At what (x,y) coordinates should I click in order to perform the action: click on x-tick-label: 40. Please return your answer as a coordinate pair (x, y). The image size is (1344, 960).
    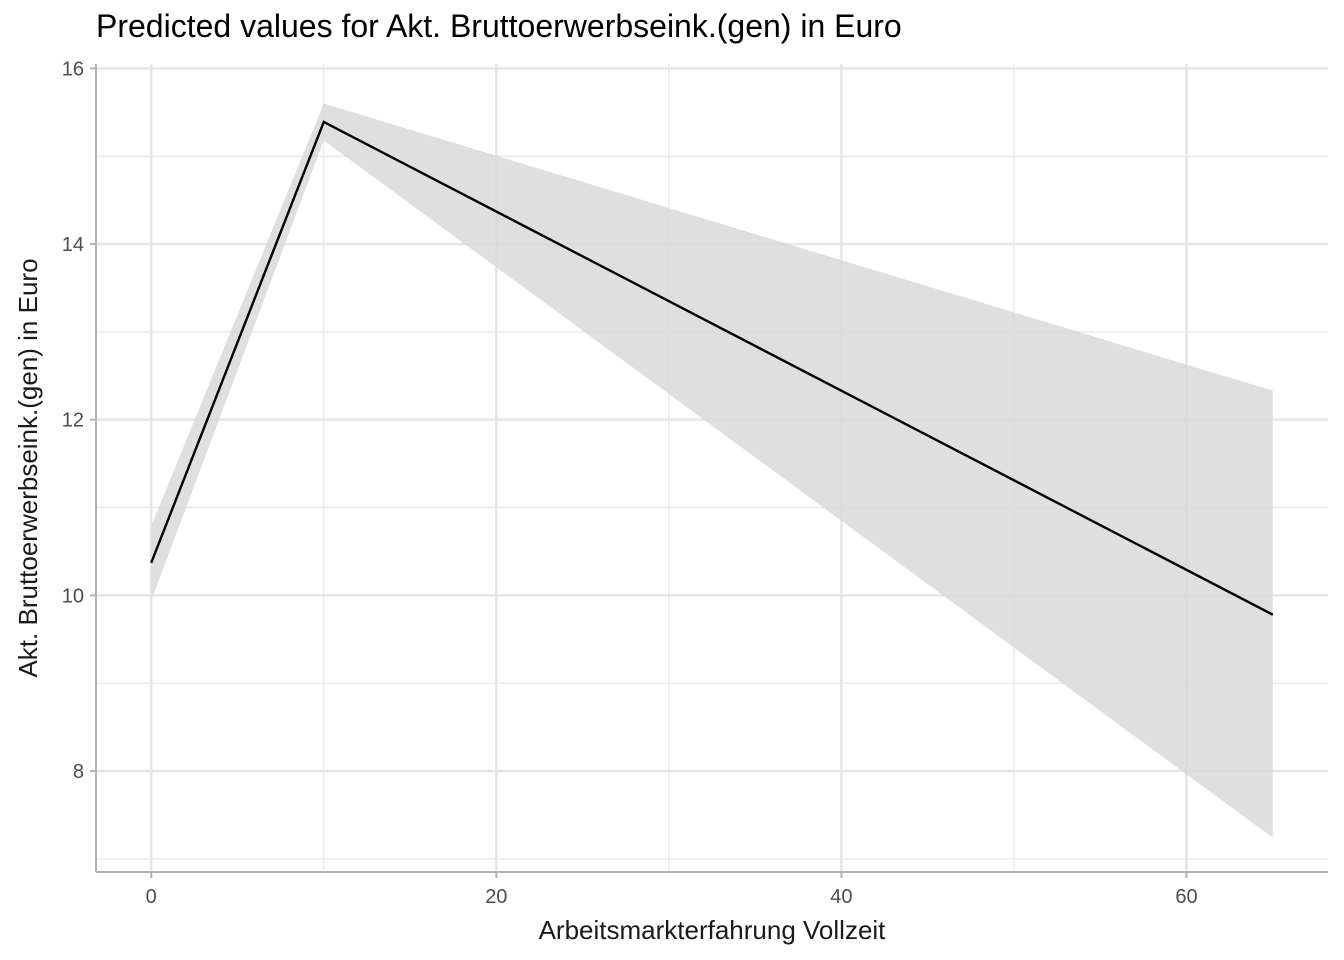
    Looking at the image, I should click on (841, 897).